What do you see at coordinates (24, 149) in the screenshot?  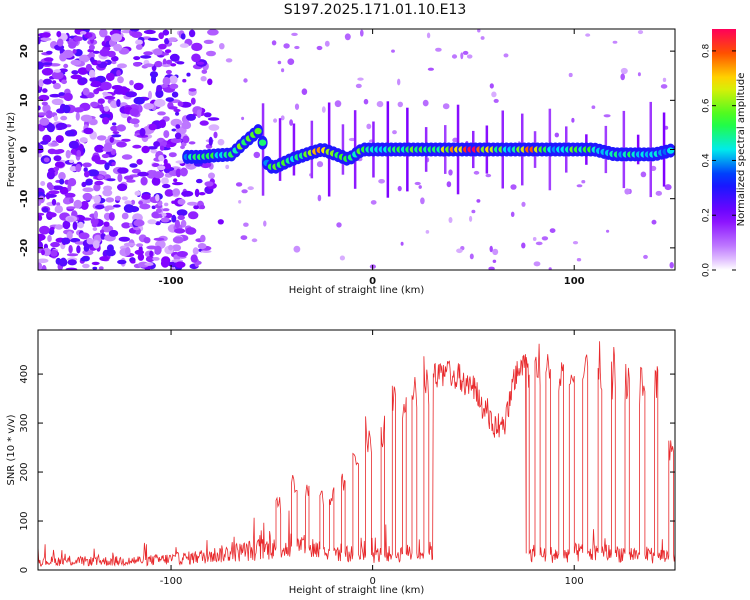 I see `y-tick-label: 0` at bounding box center [24, 149].